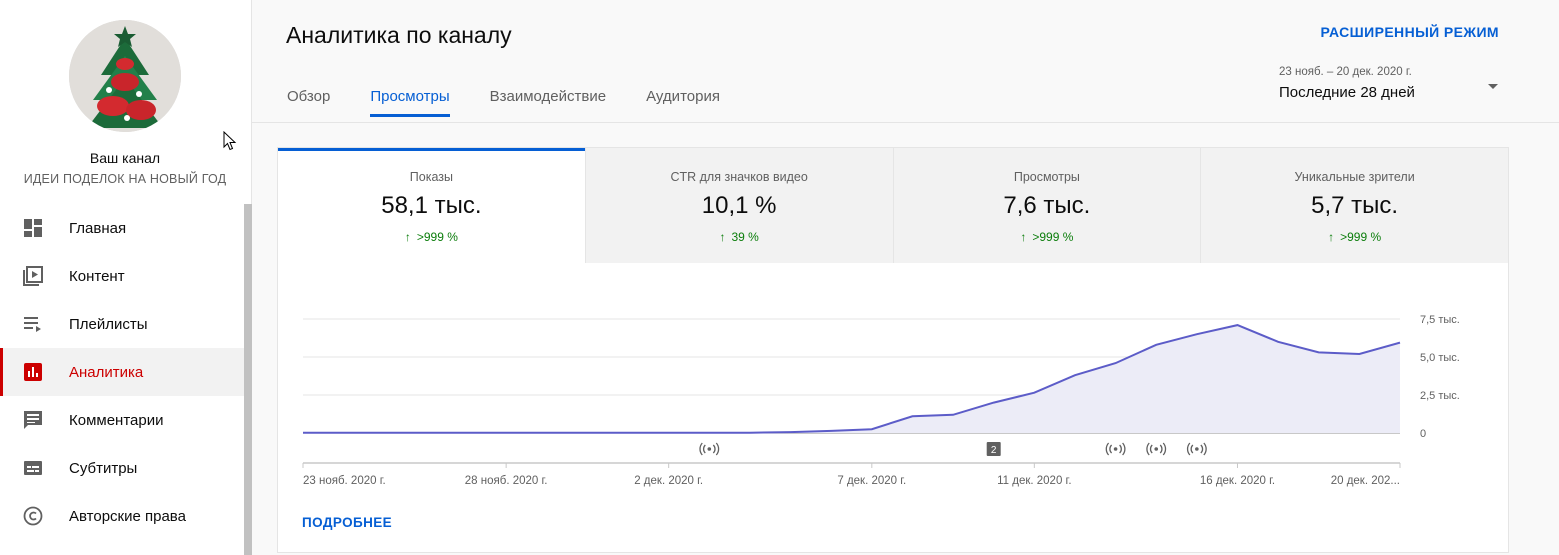 The image size is (1559, 555). What do you see at coordinates (33, 324) in the screenshot?
I see `playlist-icon` at bounding box center [33, 324].